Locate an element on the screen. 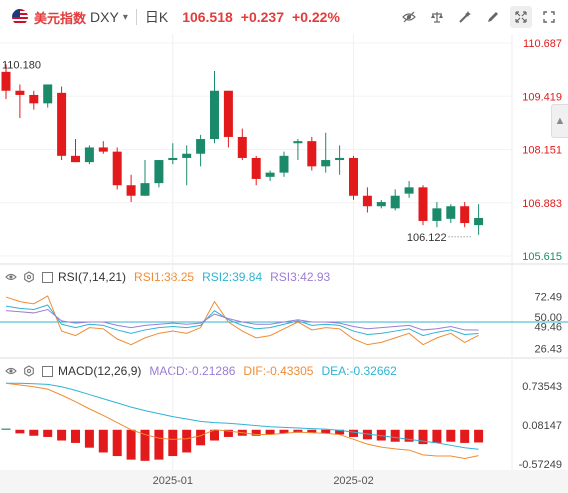 This screenshot has height=493, width=568. us-flag-icon is located at coordinates (20, 17).